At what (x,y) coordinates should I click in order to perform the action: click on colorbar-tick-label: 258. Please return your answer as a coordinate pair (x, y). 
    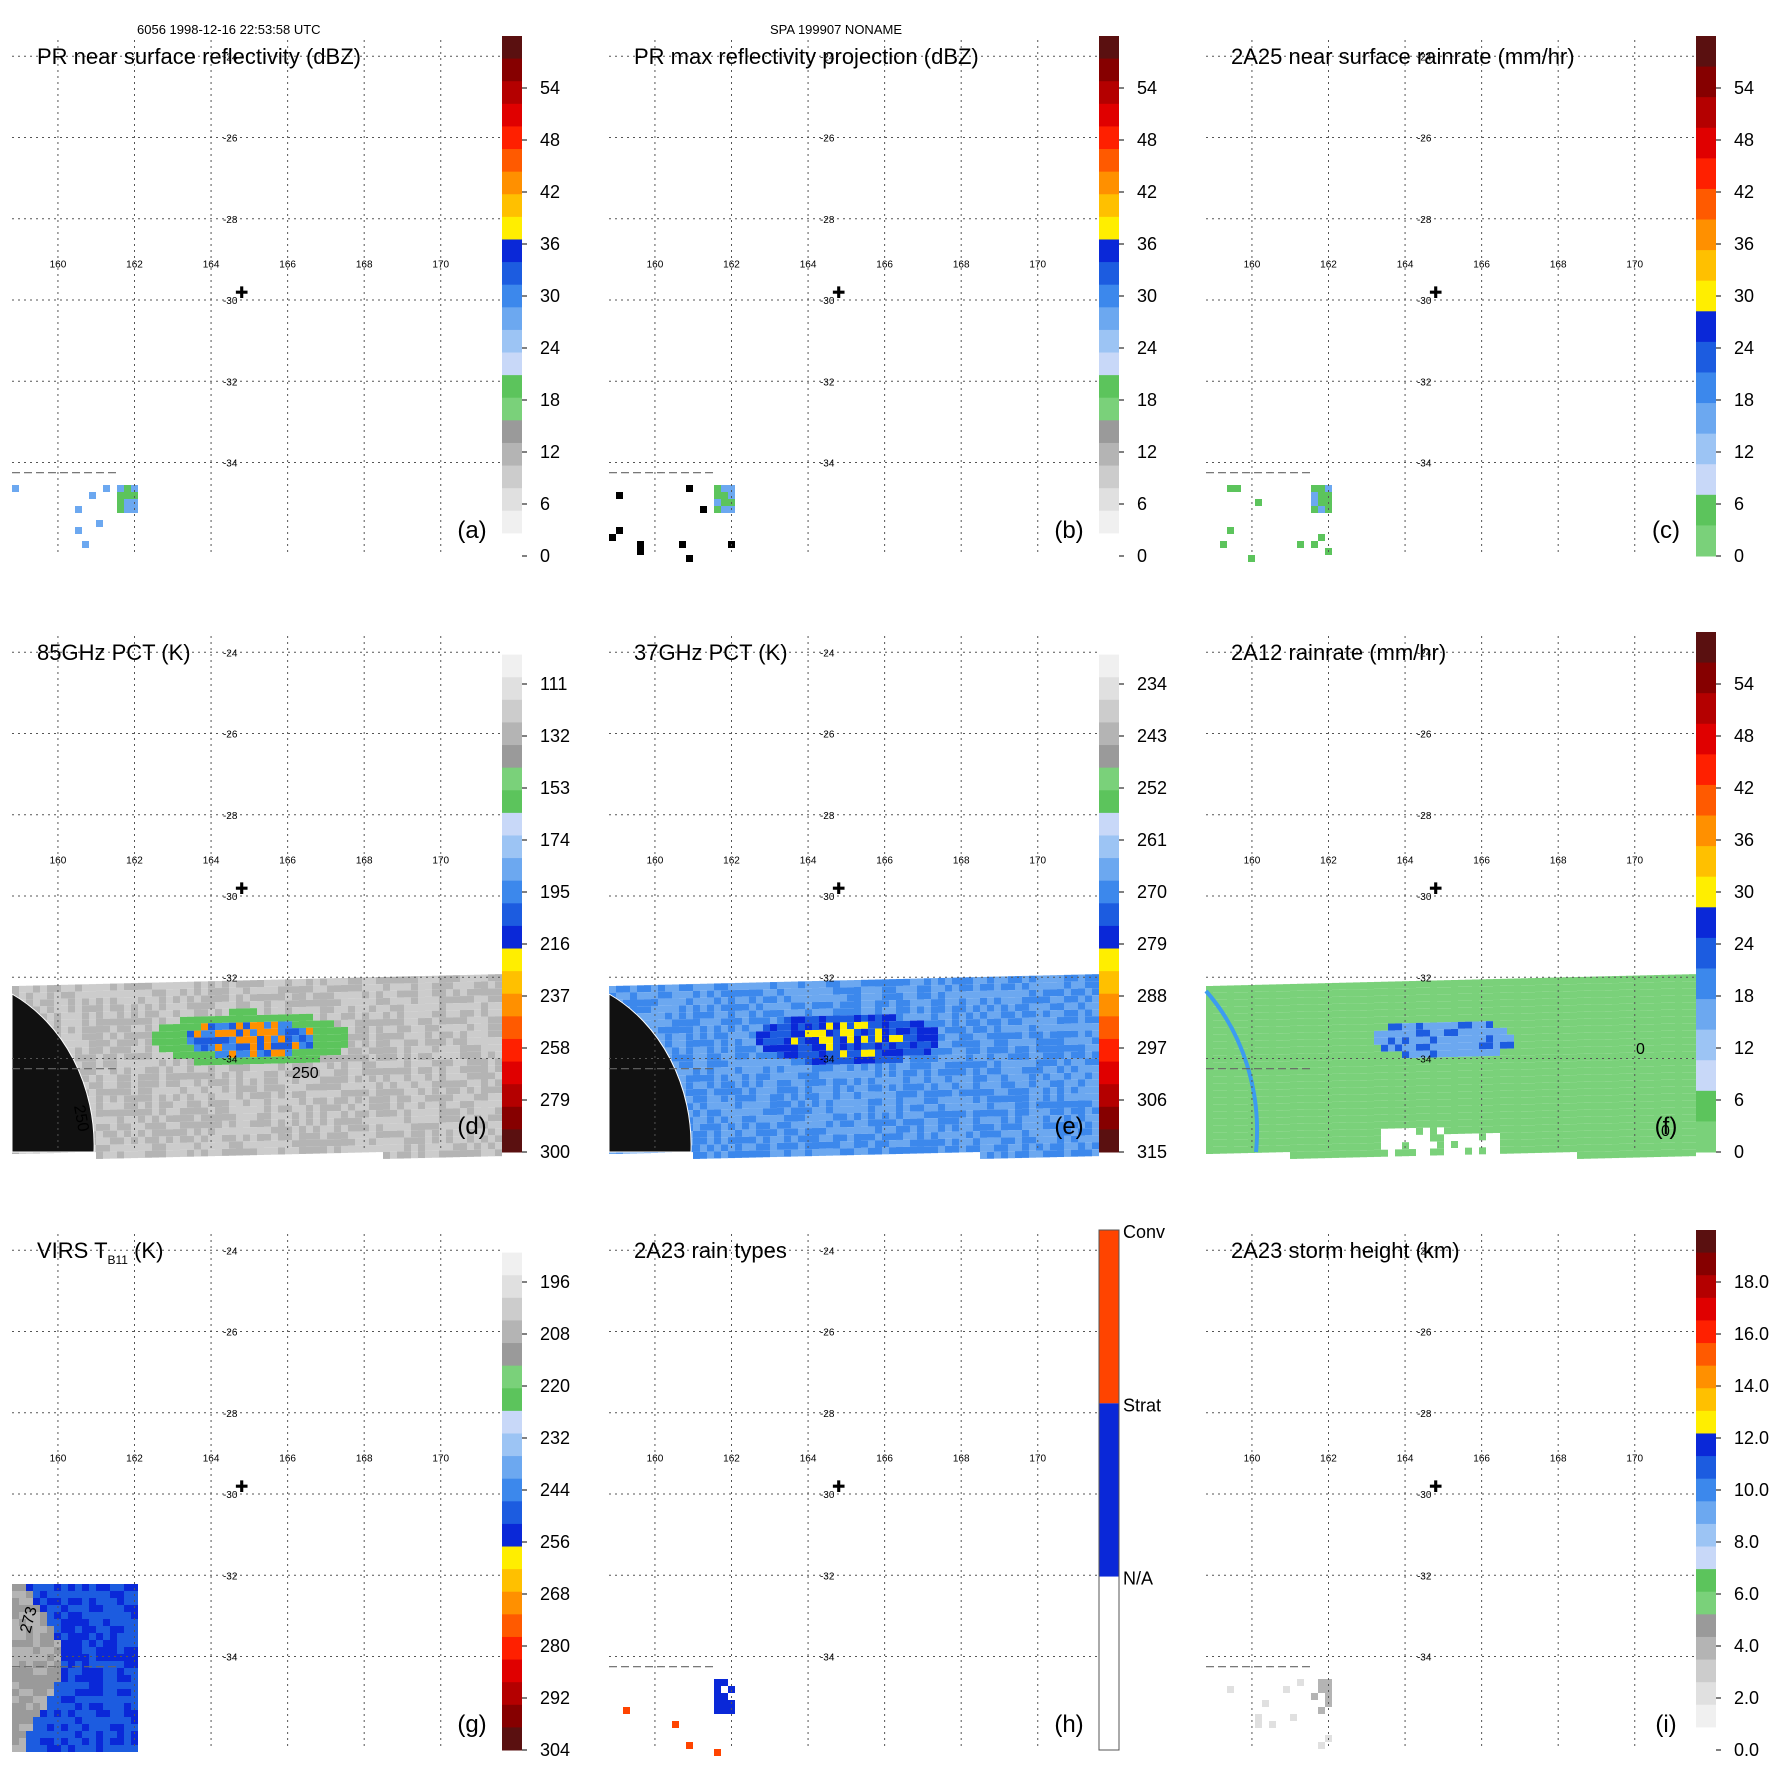
    Looking at the image, I should click on (555, 1048).